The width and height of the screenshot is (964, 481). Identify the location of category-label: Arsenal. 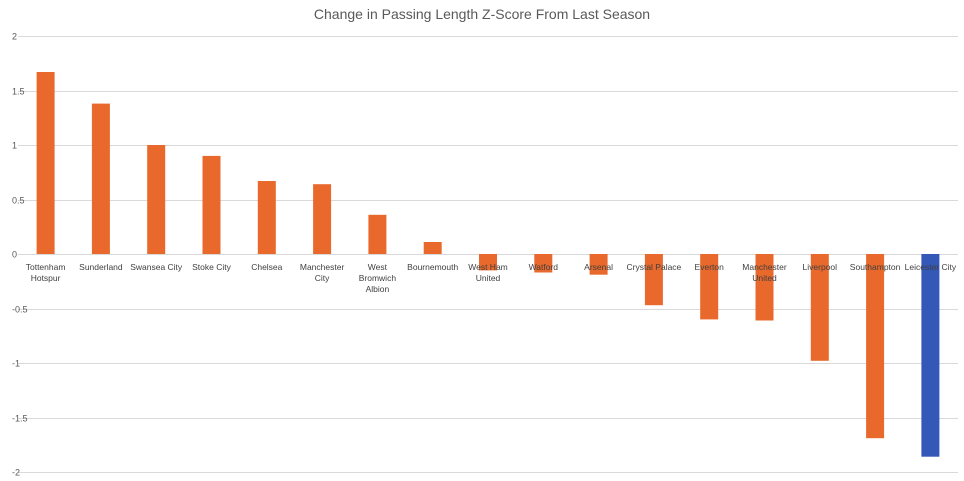
(598, 267).